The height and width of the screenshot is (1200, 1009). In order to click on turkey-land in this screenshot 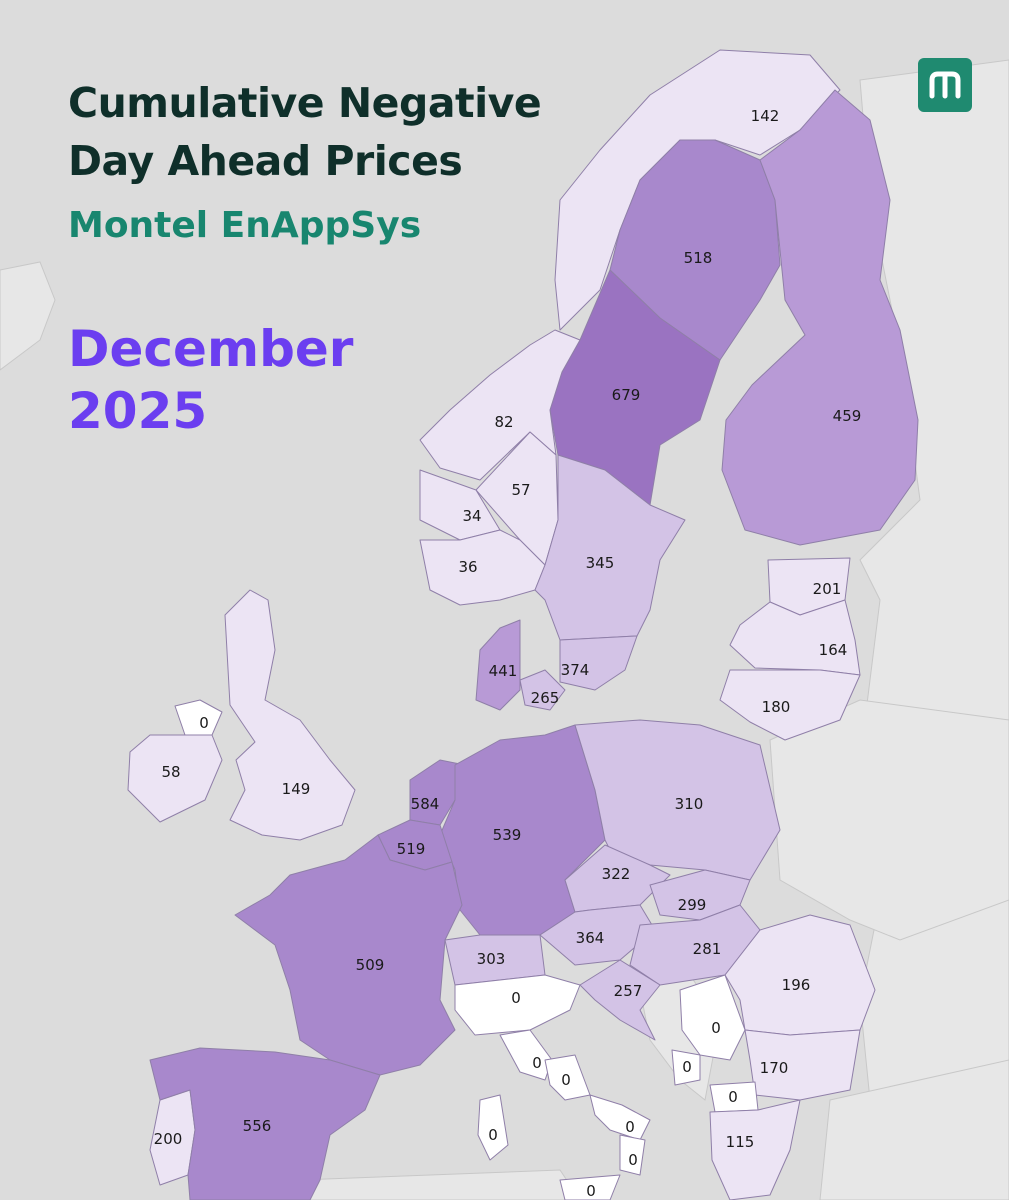, I will do `click(914, 1129)`.